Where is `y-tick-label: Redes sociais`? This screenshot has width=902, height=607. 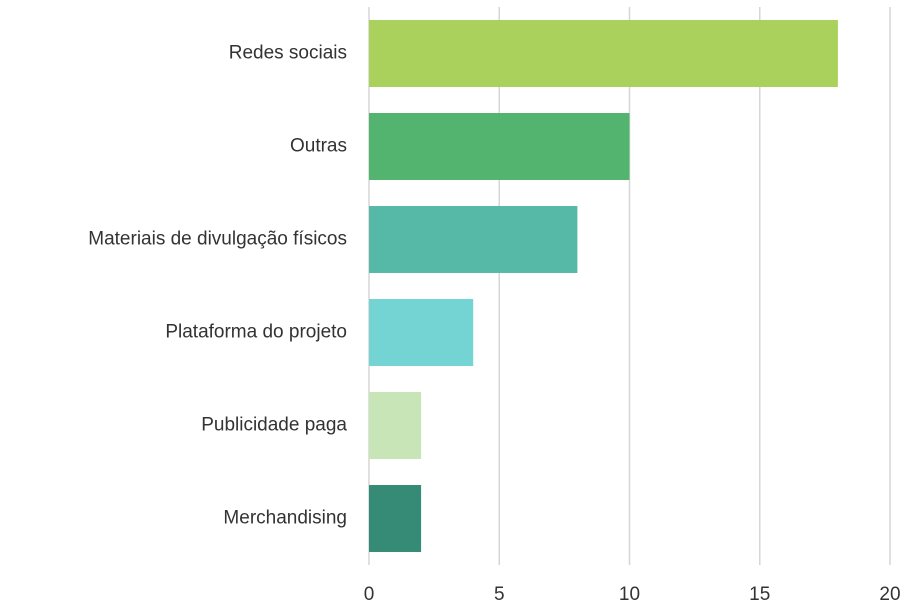 y-tick-label: Redes sociais is located at coordinates (288, 53).